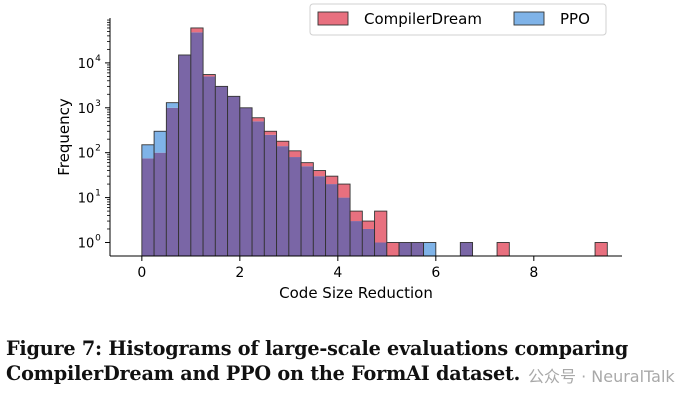 The width and height of the screenshot is (675, 401). I want to click on legend-swatch-compilerdream, so click(333, 18).